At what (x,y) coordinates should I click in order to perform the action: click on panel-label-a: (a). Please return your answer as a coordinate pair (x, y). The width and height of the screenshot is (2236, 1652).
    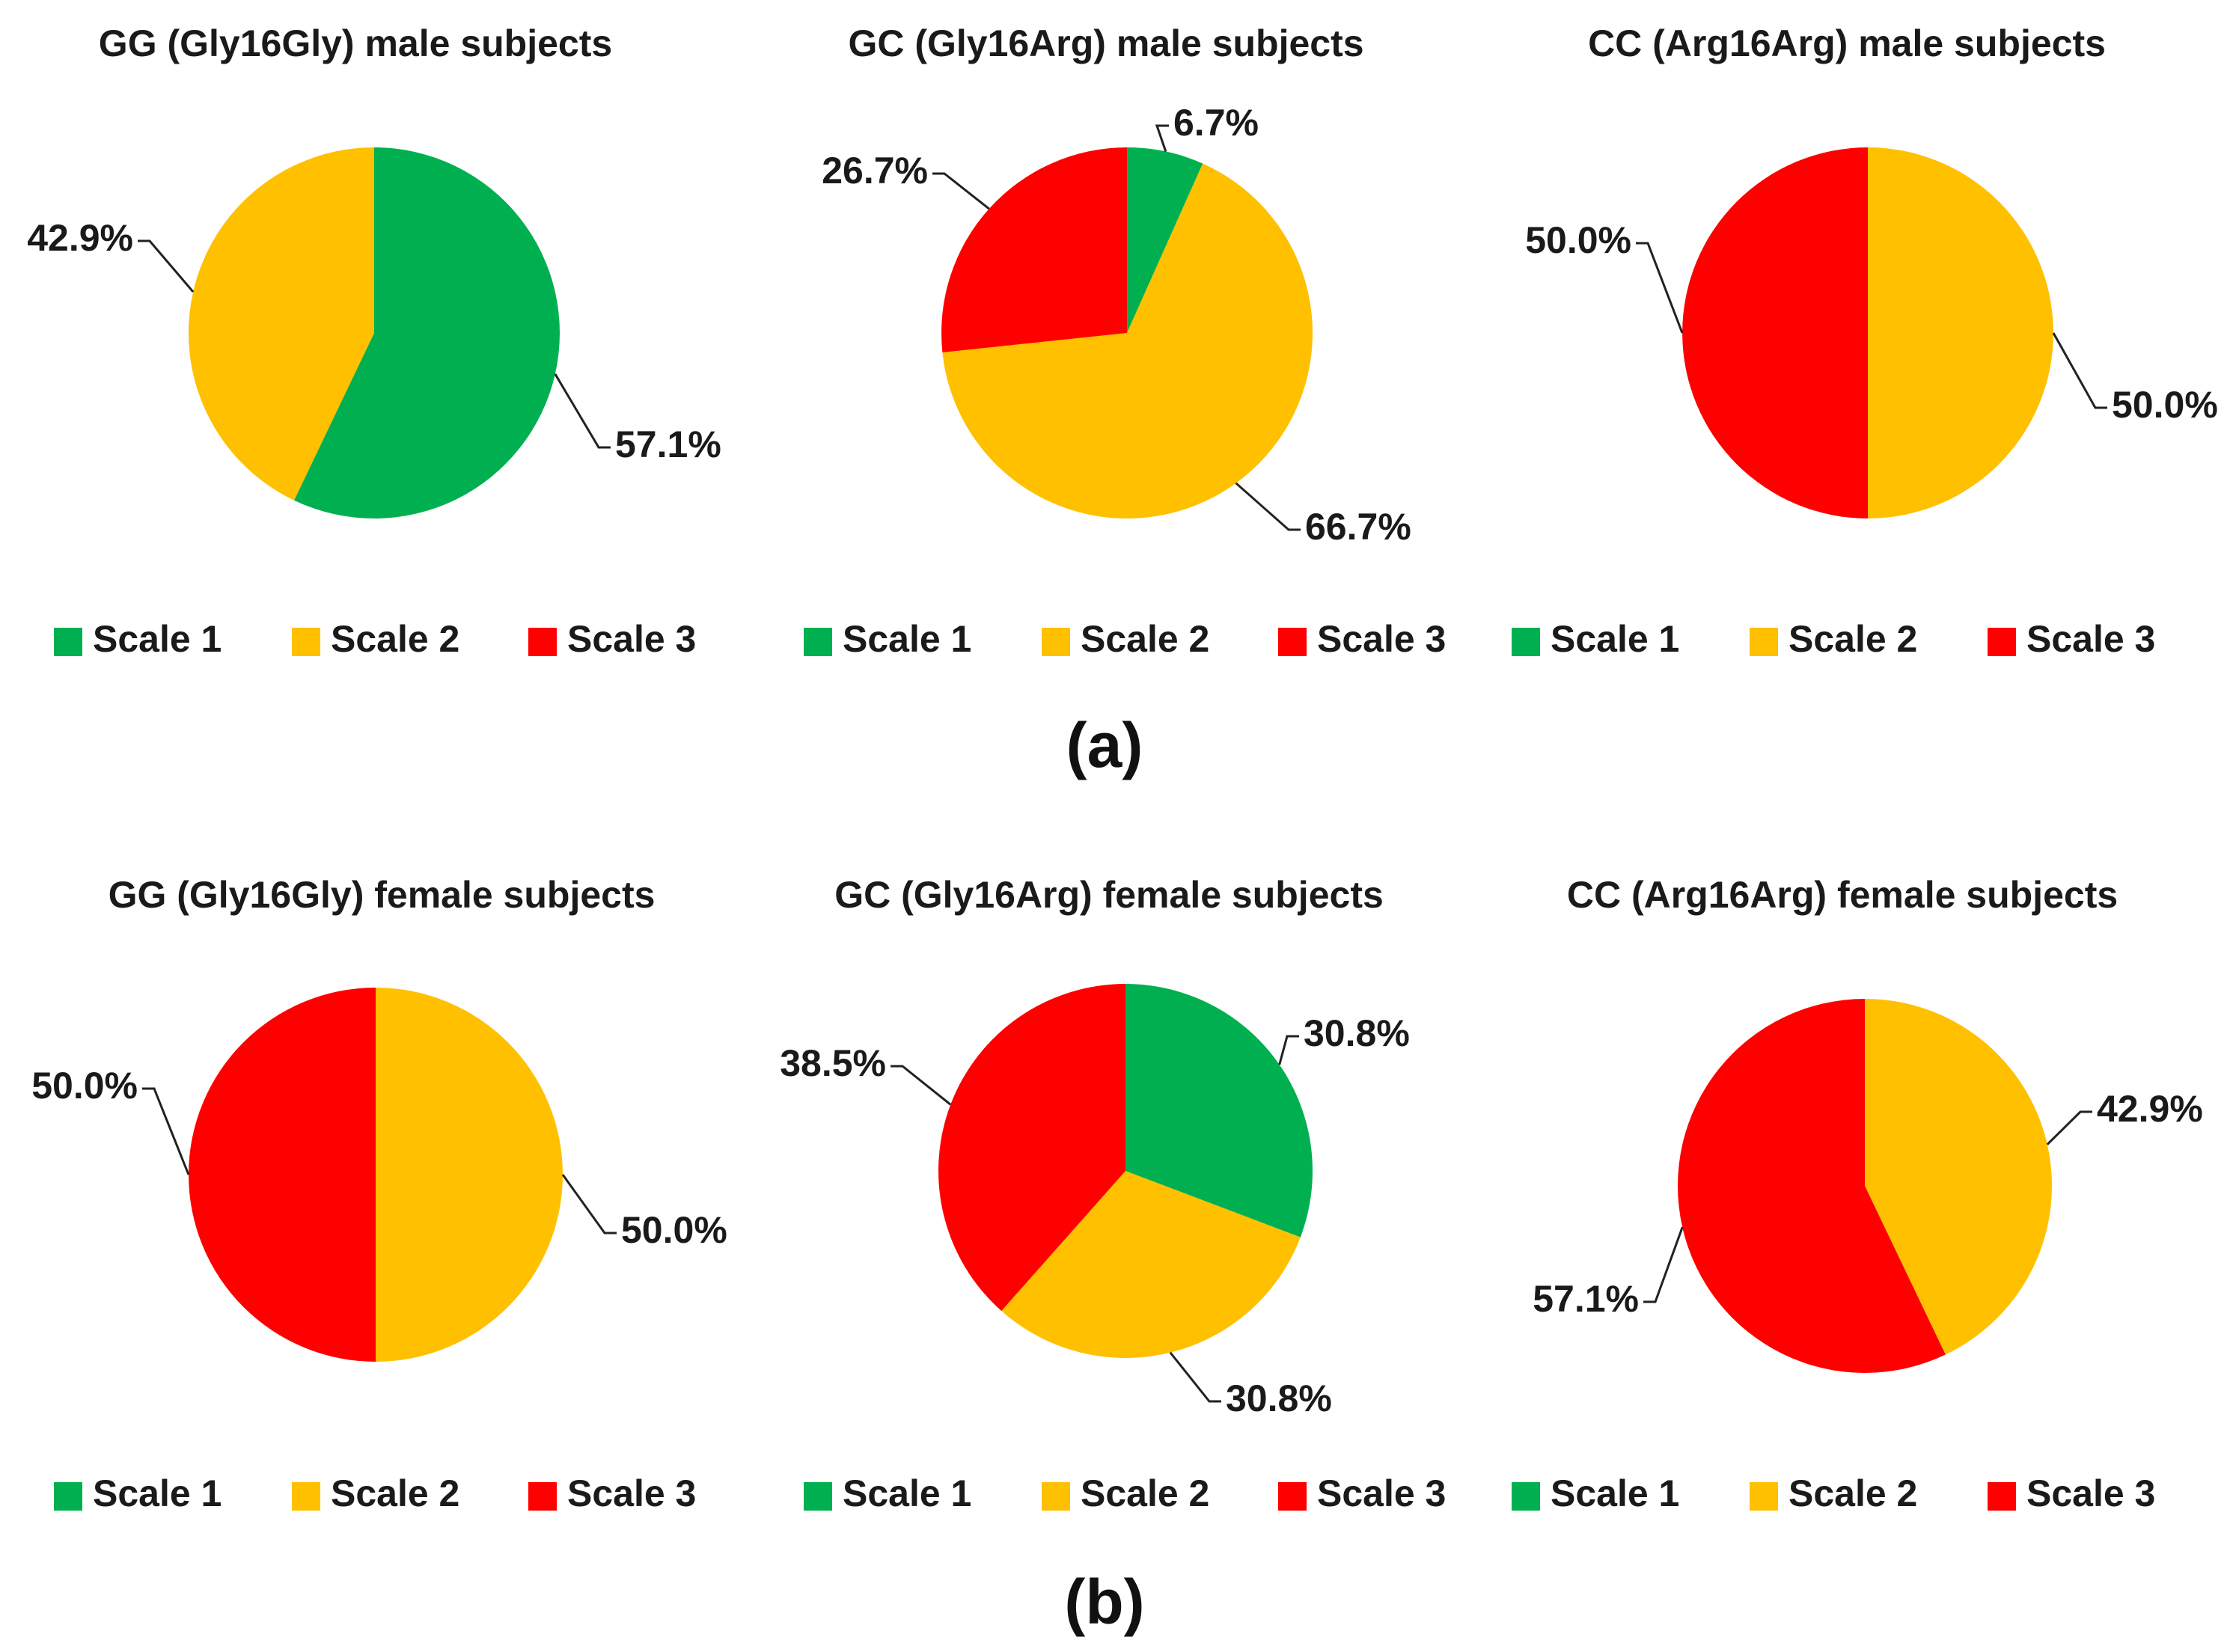
    Looking at the image, I should click on (1104, 745).